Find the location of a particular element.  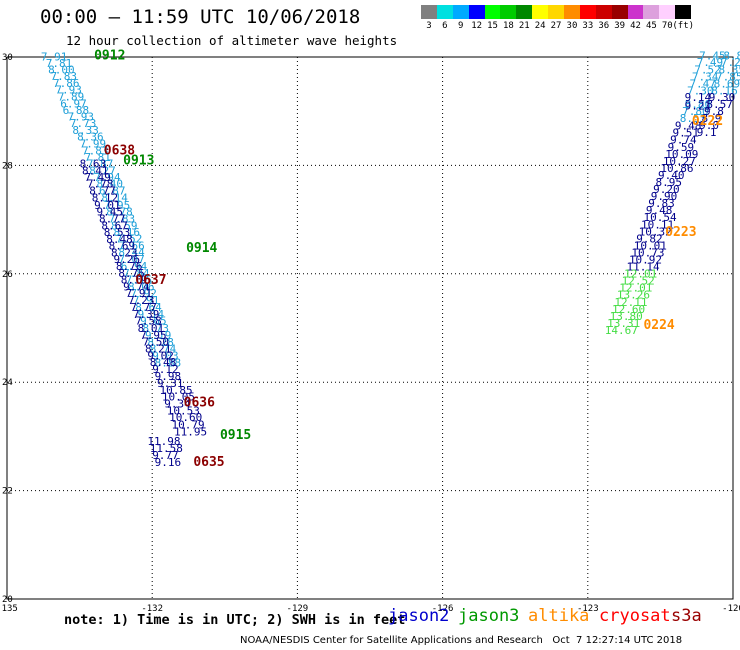

wave-height-value: 9.14 is located at coordinates (698, 97).